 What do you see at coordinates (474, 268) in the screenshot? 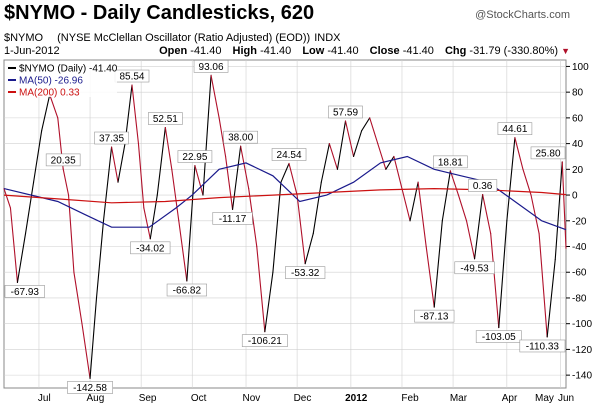
I see `value-annotation: -49.53` at bounding box center [474, 268].